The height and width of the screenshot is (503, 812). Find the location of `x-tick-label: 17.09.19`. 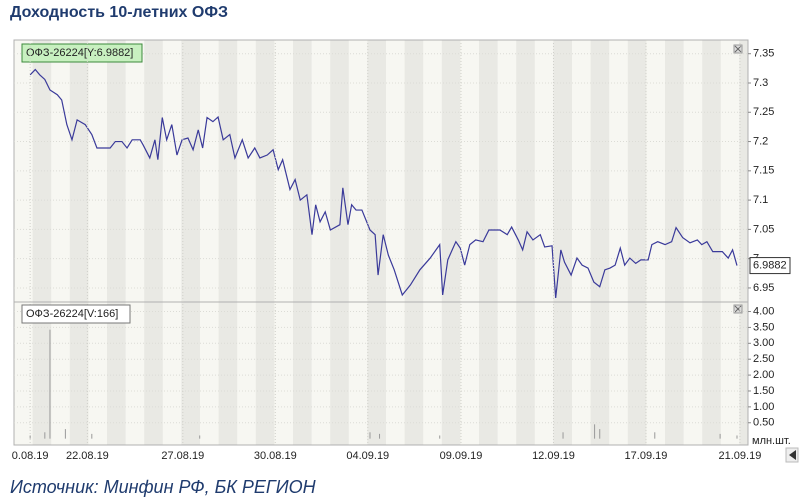

x-tick-label: 17.09.19 is located at coordinates (646, 456).